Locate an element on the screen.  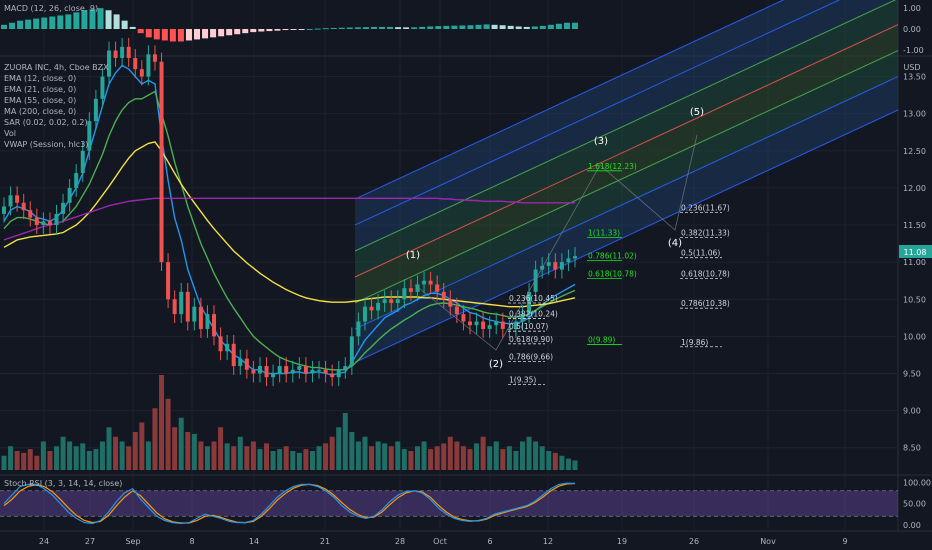
fib-right-label: 0.236(11.67) is located at coordinates (705, 207).